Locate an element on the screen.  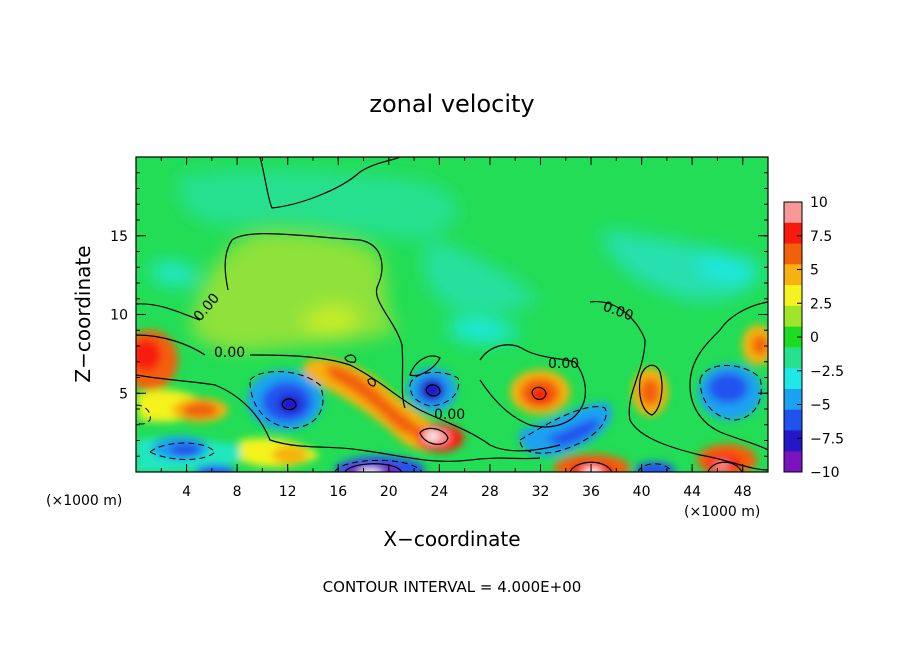
x-tick-label: 44 is located at coordinates (692, 492).